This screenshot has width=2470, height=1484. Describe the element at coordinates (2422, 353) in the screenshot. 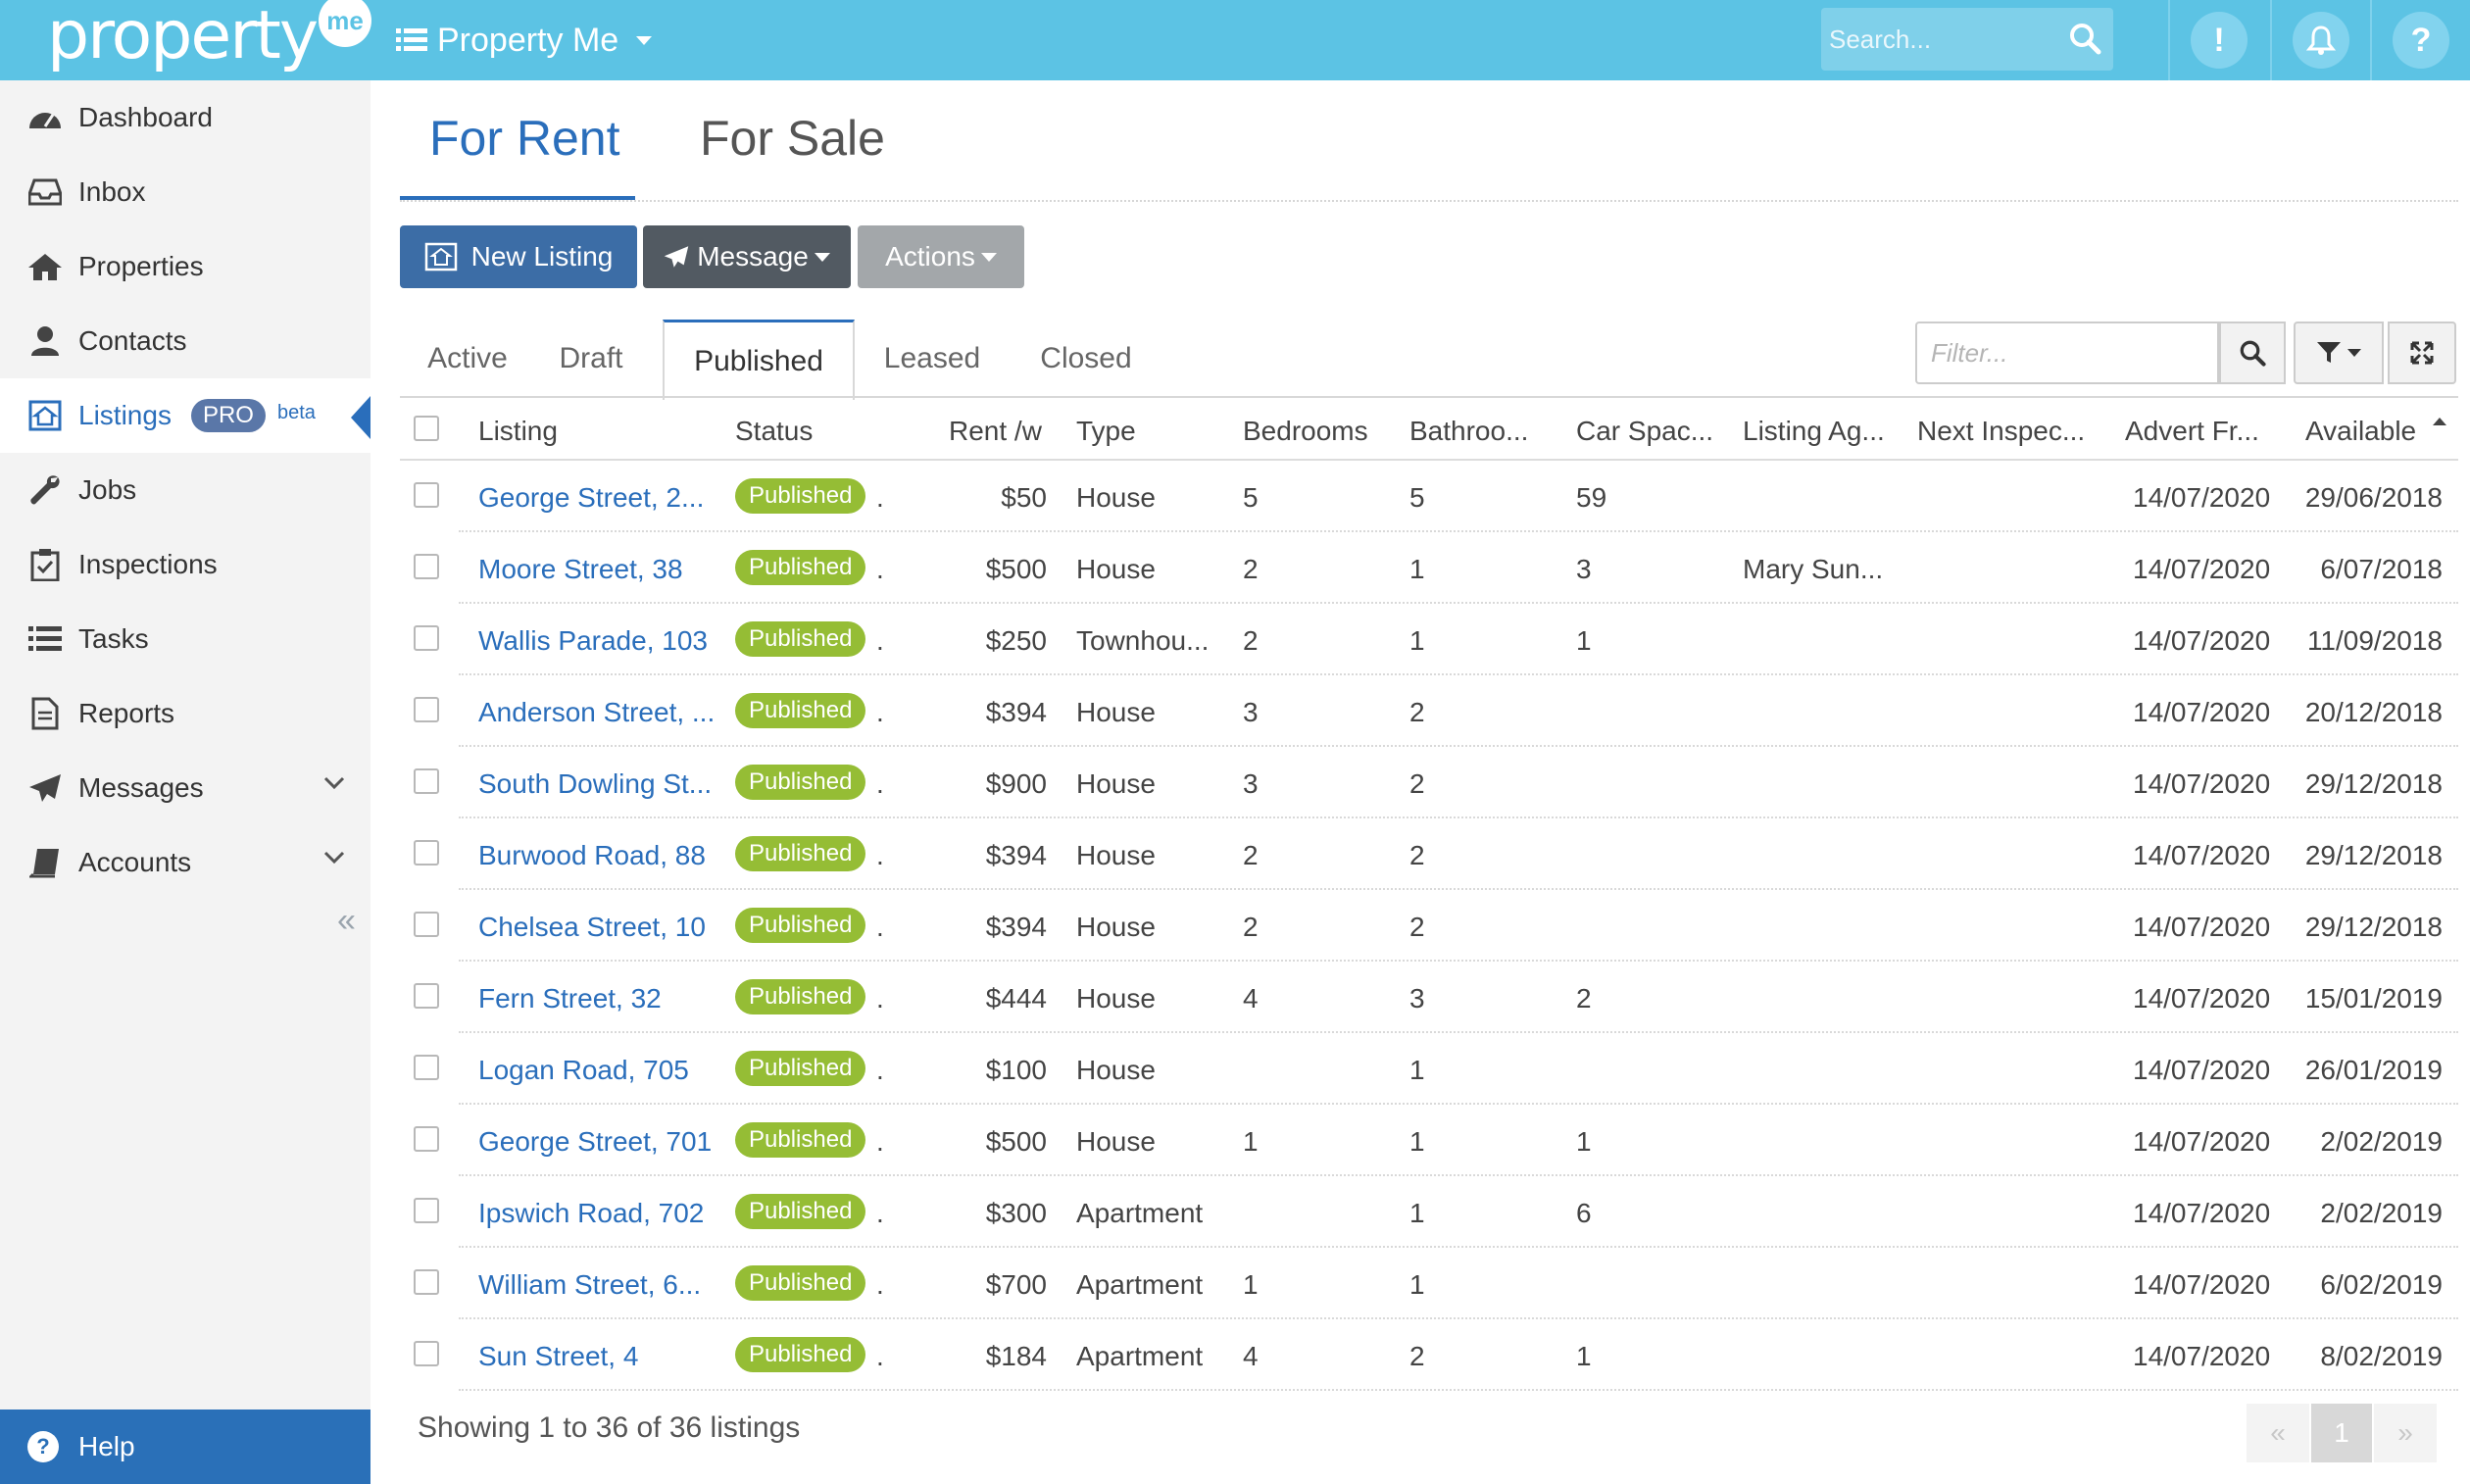

I see `expand-button` at that location.